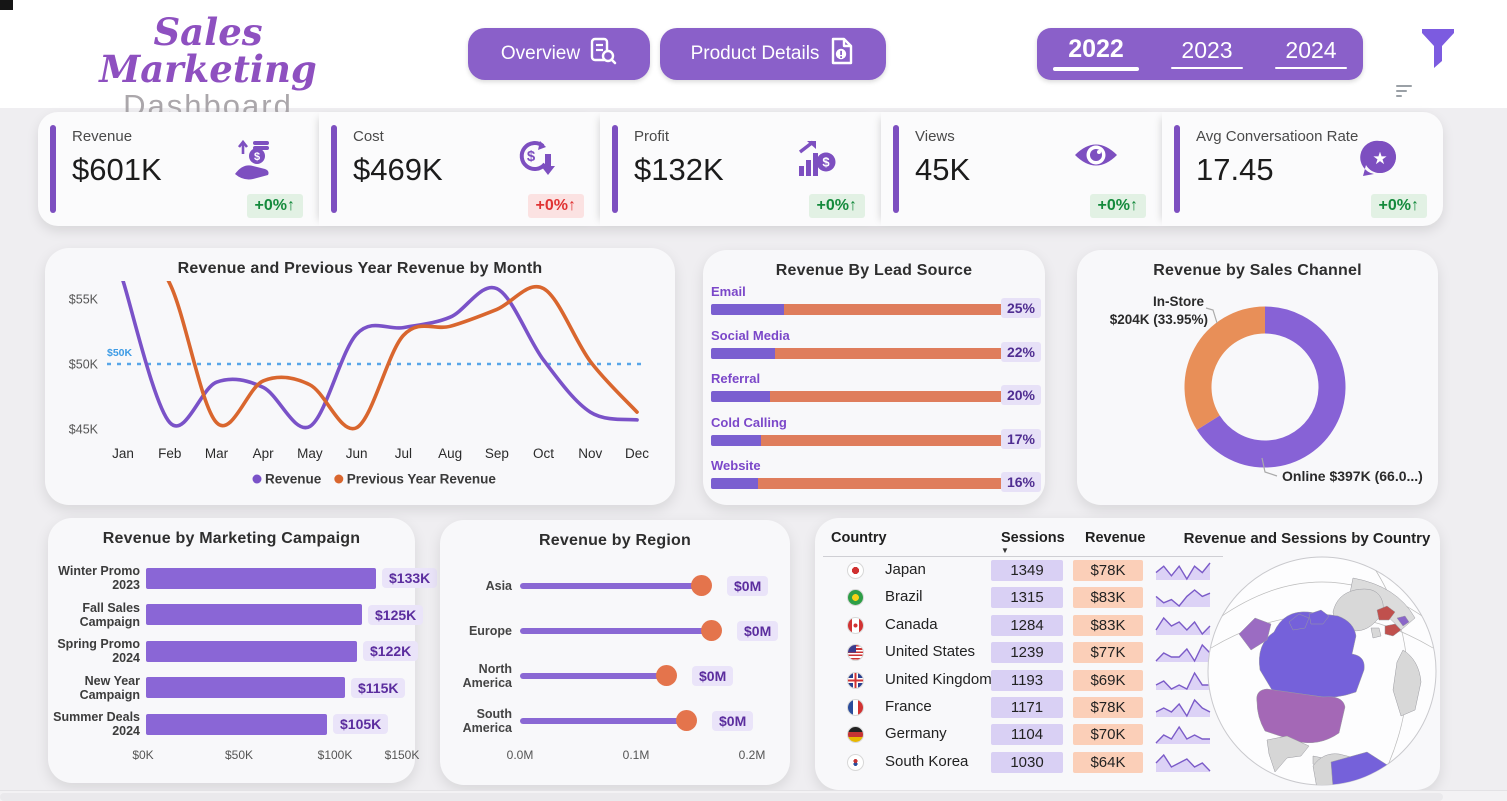 Image resolution: width=1507 pixels, height=801 pixels. I want to click on lead-source-value: 25%, so click(1020, 308).